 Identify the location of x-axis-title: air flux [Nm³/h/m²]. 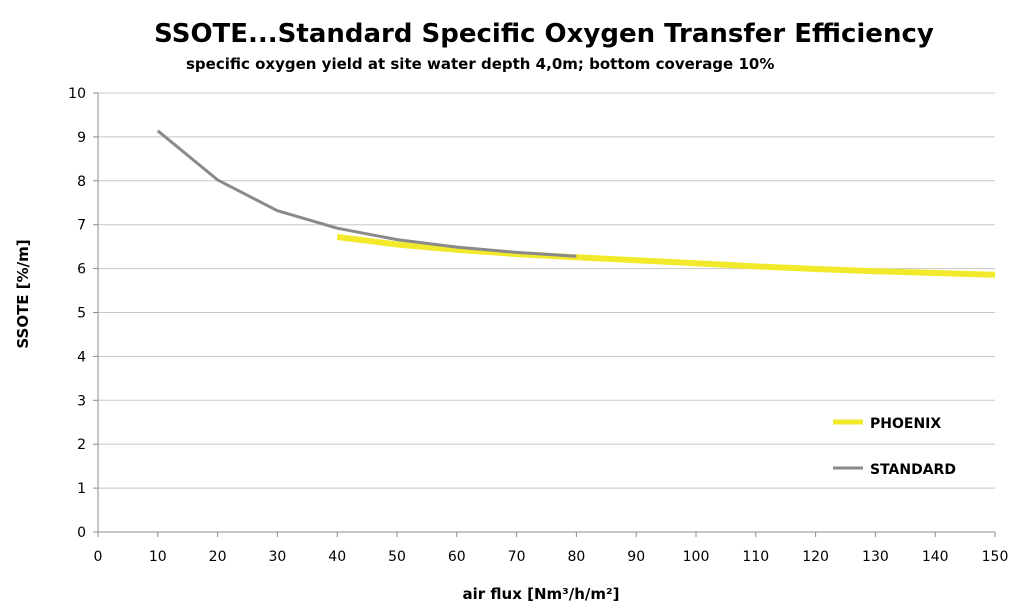
(541, 594).